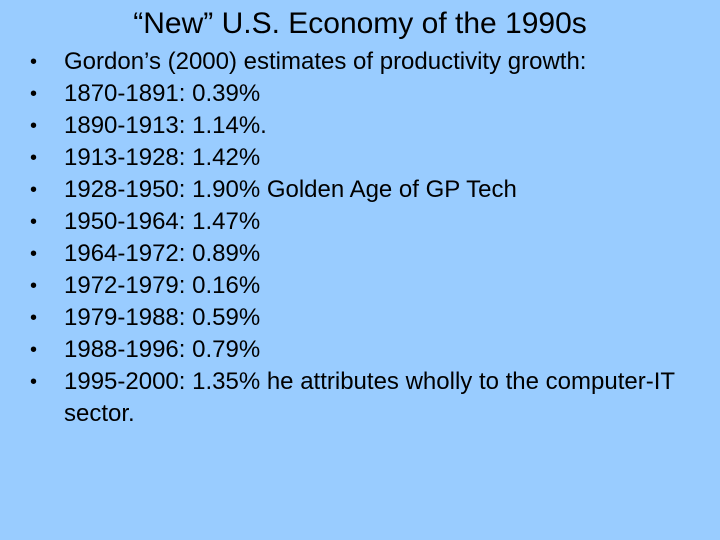 The image size is (720, 540). Describe the element at coordinates (370, 126) in the screenshot. I see `bullet-item-1890-1913: • 1890-1913: 1.14%.` at that location.